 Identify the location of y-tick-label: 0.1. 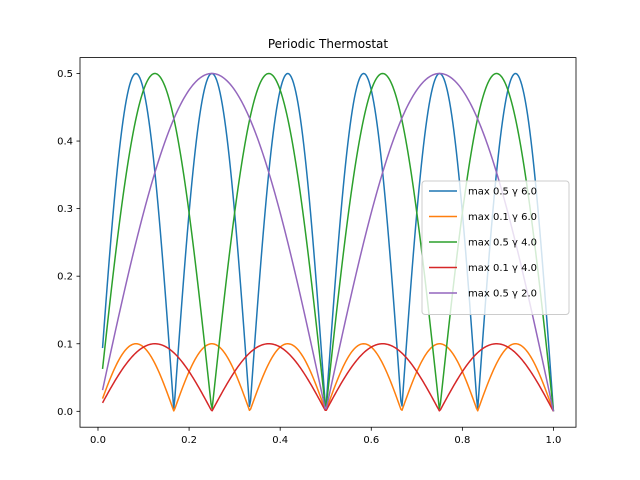
(65, 344).